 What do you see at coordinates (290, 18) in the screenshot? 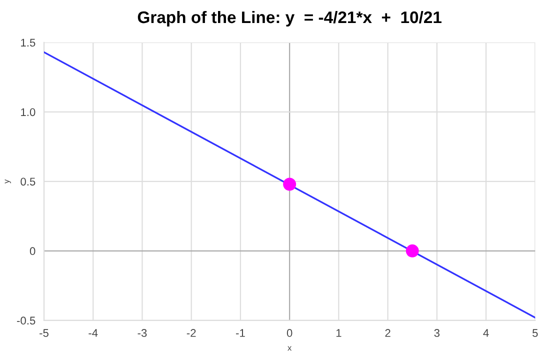
I see `chart-title: Graph of the Line: y = -4/21*x + 10/21` at bounding box center [290, 18].